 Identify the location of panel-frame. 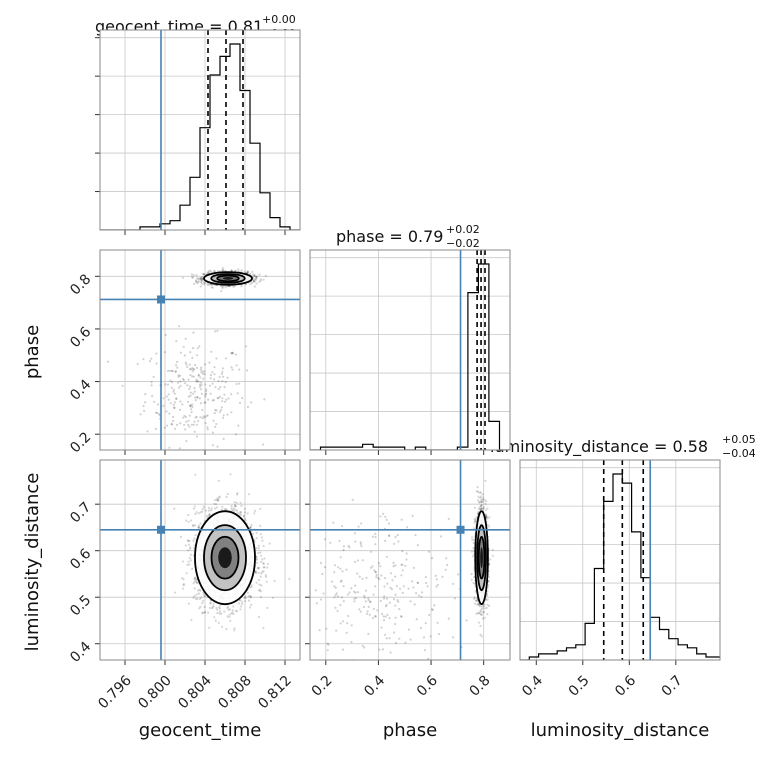
(200, 350).